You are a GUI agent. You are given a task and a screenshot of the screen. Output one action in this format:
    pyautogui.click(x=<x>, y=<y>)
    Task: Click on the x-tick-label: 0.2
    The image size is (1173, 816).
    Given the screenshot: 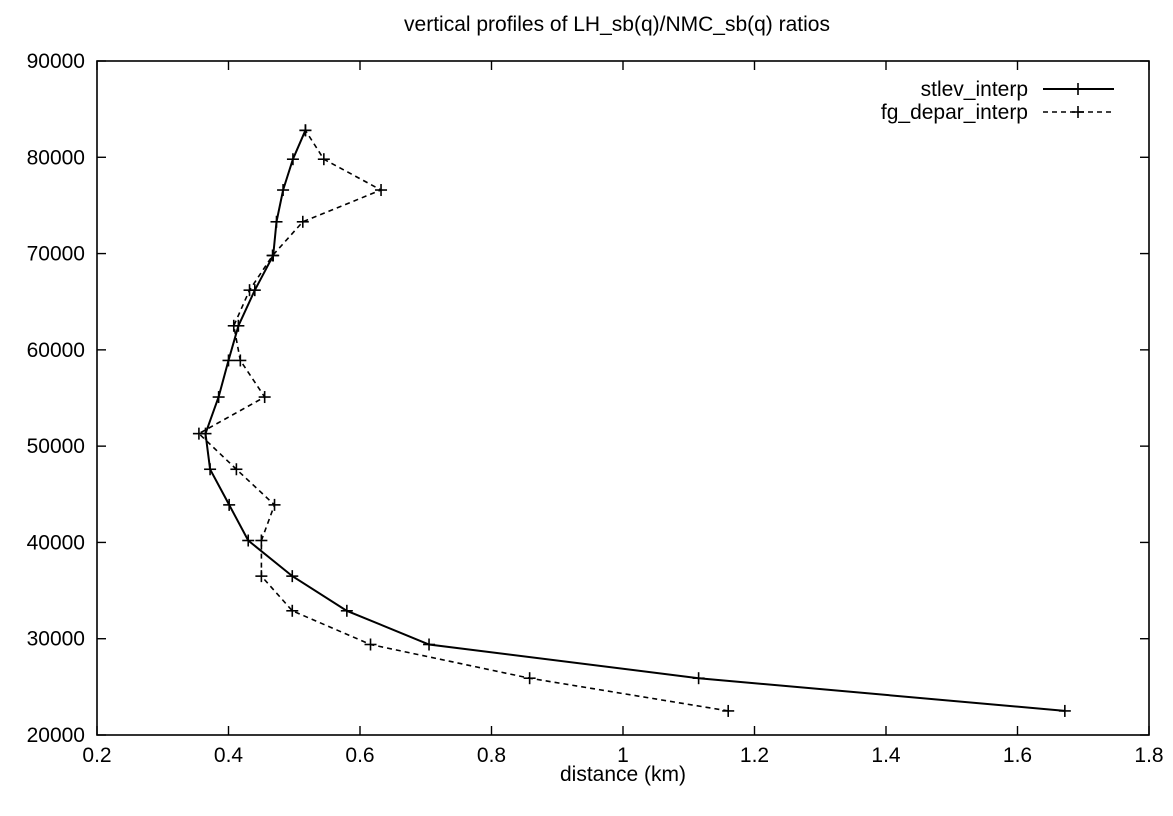 What is the action you would take?
    pyautogui.click(x=96, y=755)
    